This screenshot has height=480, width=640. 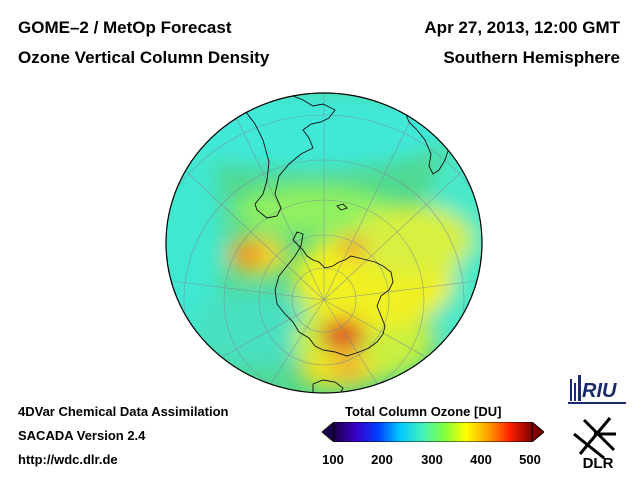 What do you see at coordinates (282, 157) in the screenshot?
I see `south-america` at bounding box center [282, 157].